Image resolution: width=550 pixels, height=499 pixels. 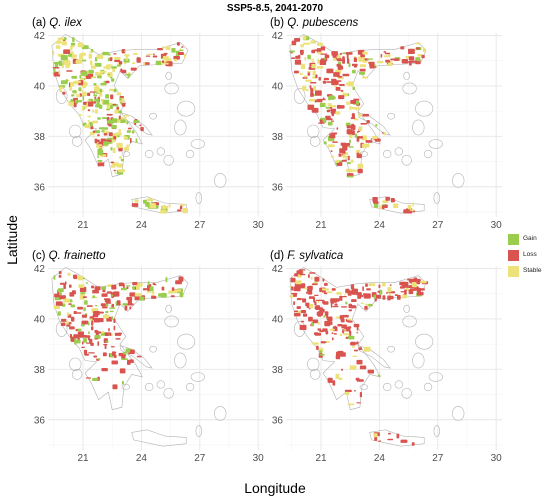 What do you see at coordinates (278, 36) in the screenshot?
I see `y-tick-label: 42` at bounding box center [278, 36].